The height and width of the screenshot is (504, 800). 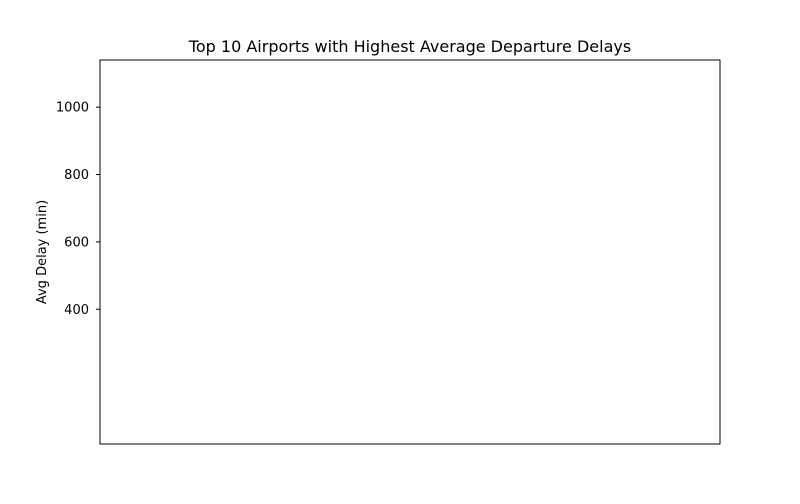 What do you see at coordinates (76, 175) in the screenshot?
I see `y-tick-label: 800` at bounding box center [76, 175].